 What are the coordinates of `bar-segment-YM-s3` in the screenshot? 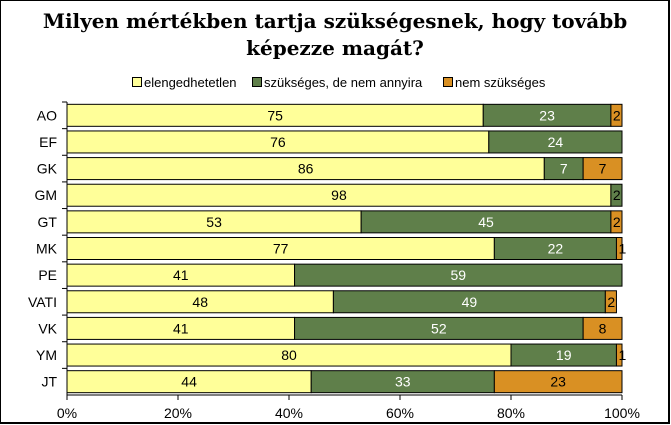 It's located at (619, 355).